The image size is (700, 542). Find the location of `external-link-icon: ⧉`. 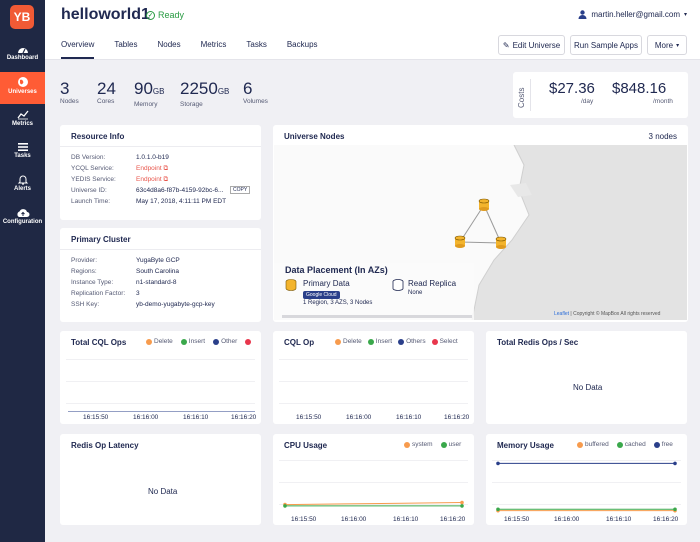

external-link-icon: ⧉ is located at coordinates (166, 168).